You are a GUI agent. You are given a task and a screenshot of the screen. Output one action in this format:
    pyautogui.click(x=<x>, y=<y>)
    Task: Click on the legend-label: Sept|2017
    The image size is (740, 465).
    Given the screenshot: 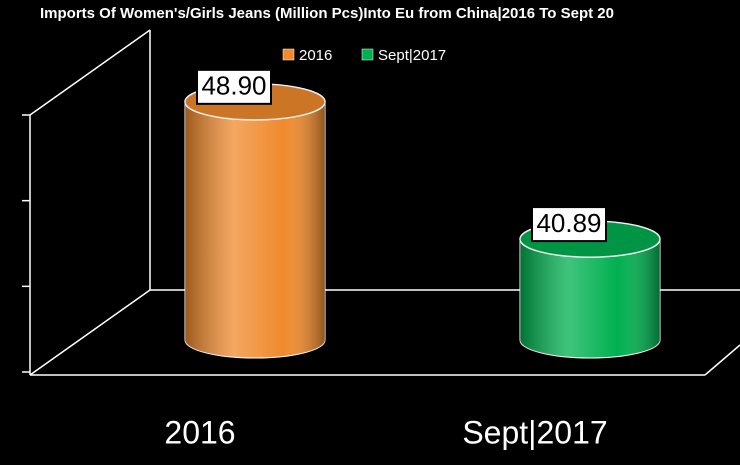 What is the action you would take?
    pyautogui.click(x=412, y=55)
    